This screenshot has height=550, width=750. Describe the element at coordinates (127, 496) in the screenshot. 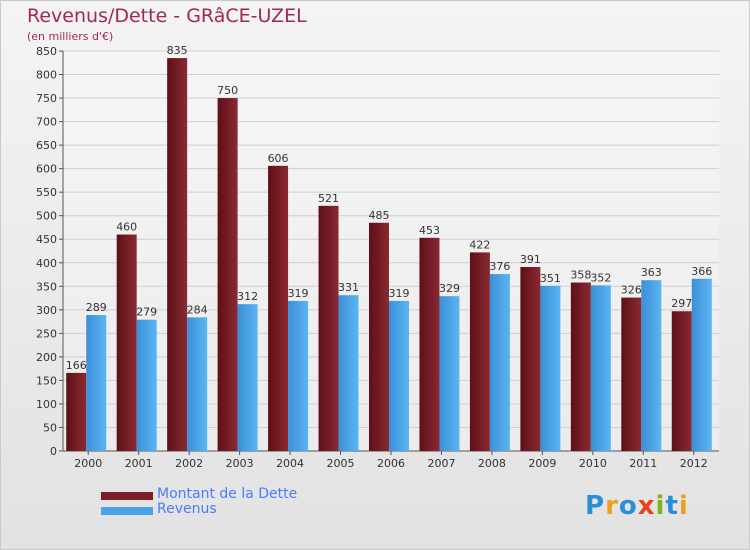

I see `legend-swatch-dette` at that location.